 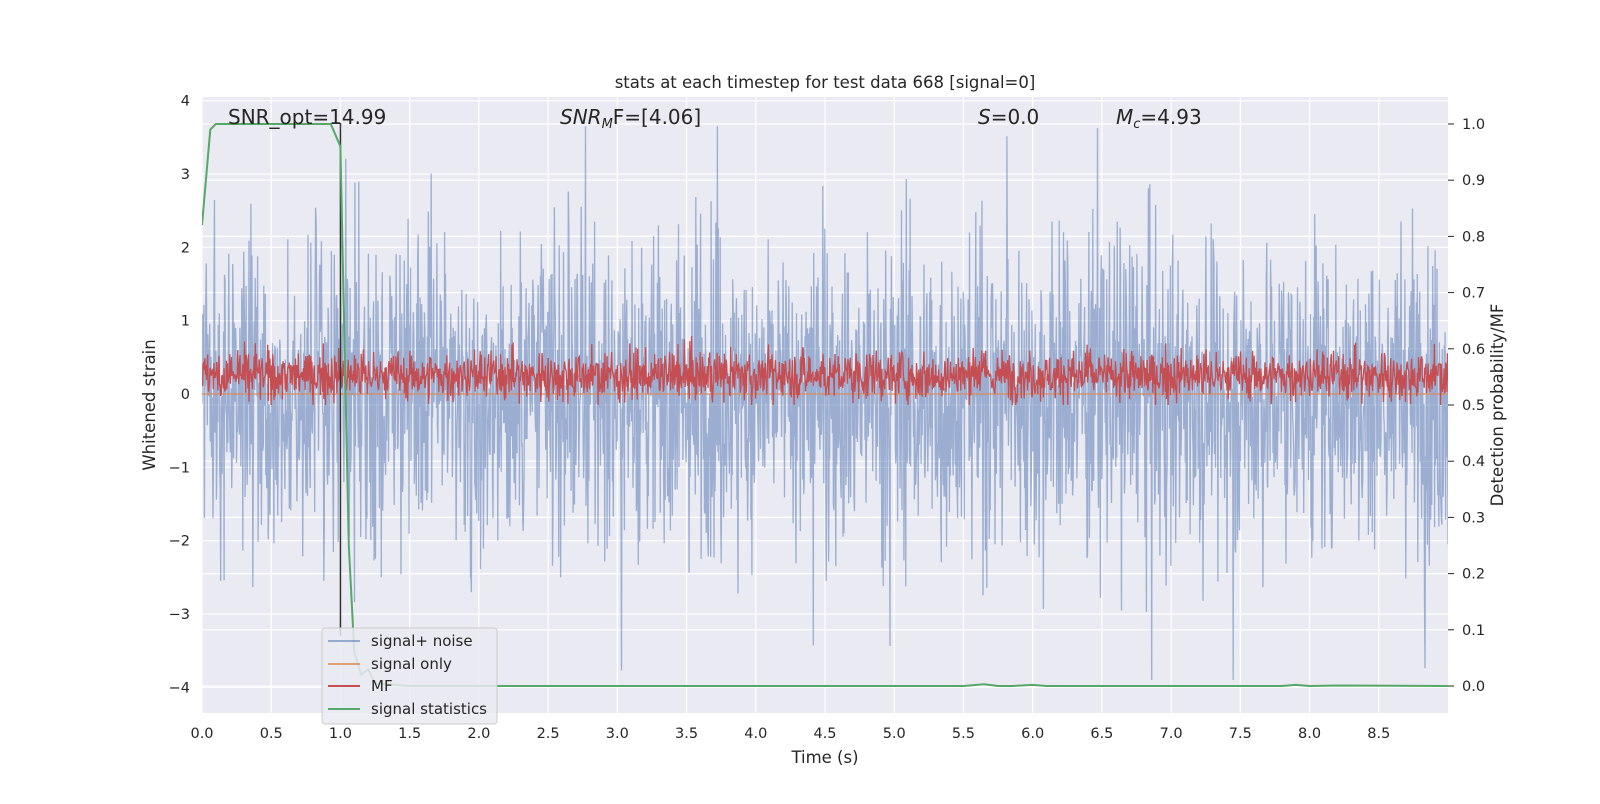 I want to click on x-tick-label: 0.0, so click(x=201, y=734).